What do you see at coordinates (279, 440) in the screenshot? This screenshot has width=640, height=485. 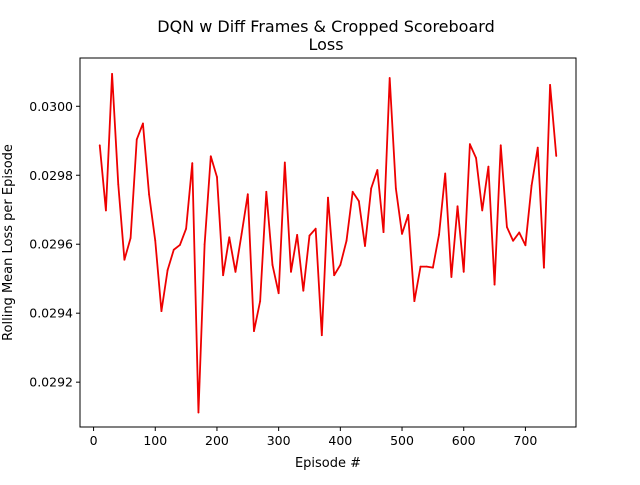 I see `x-tick-label: 300` at bounding box center [279, 440].